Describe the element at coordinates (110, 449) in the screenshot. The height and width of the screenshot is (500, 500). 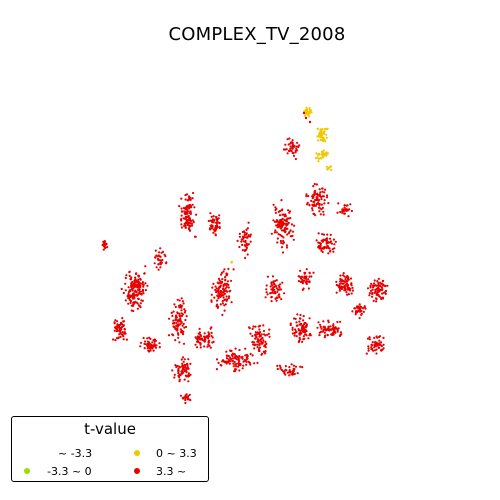
I see `legend: t-value ~ -3.3 0 ~ 3.3 -3.3 ~ 0 3.3 ~` at that location.